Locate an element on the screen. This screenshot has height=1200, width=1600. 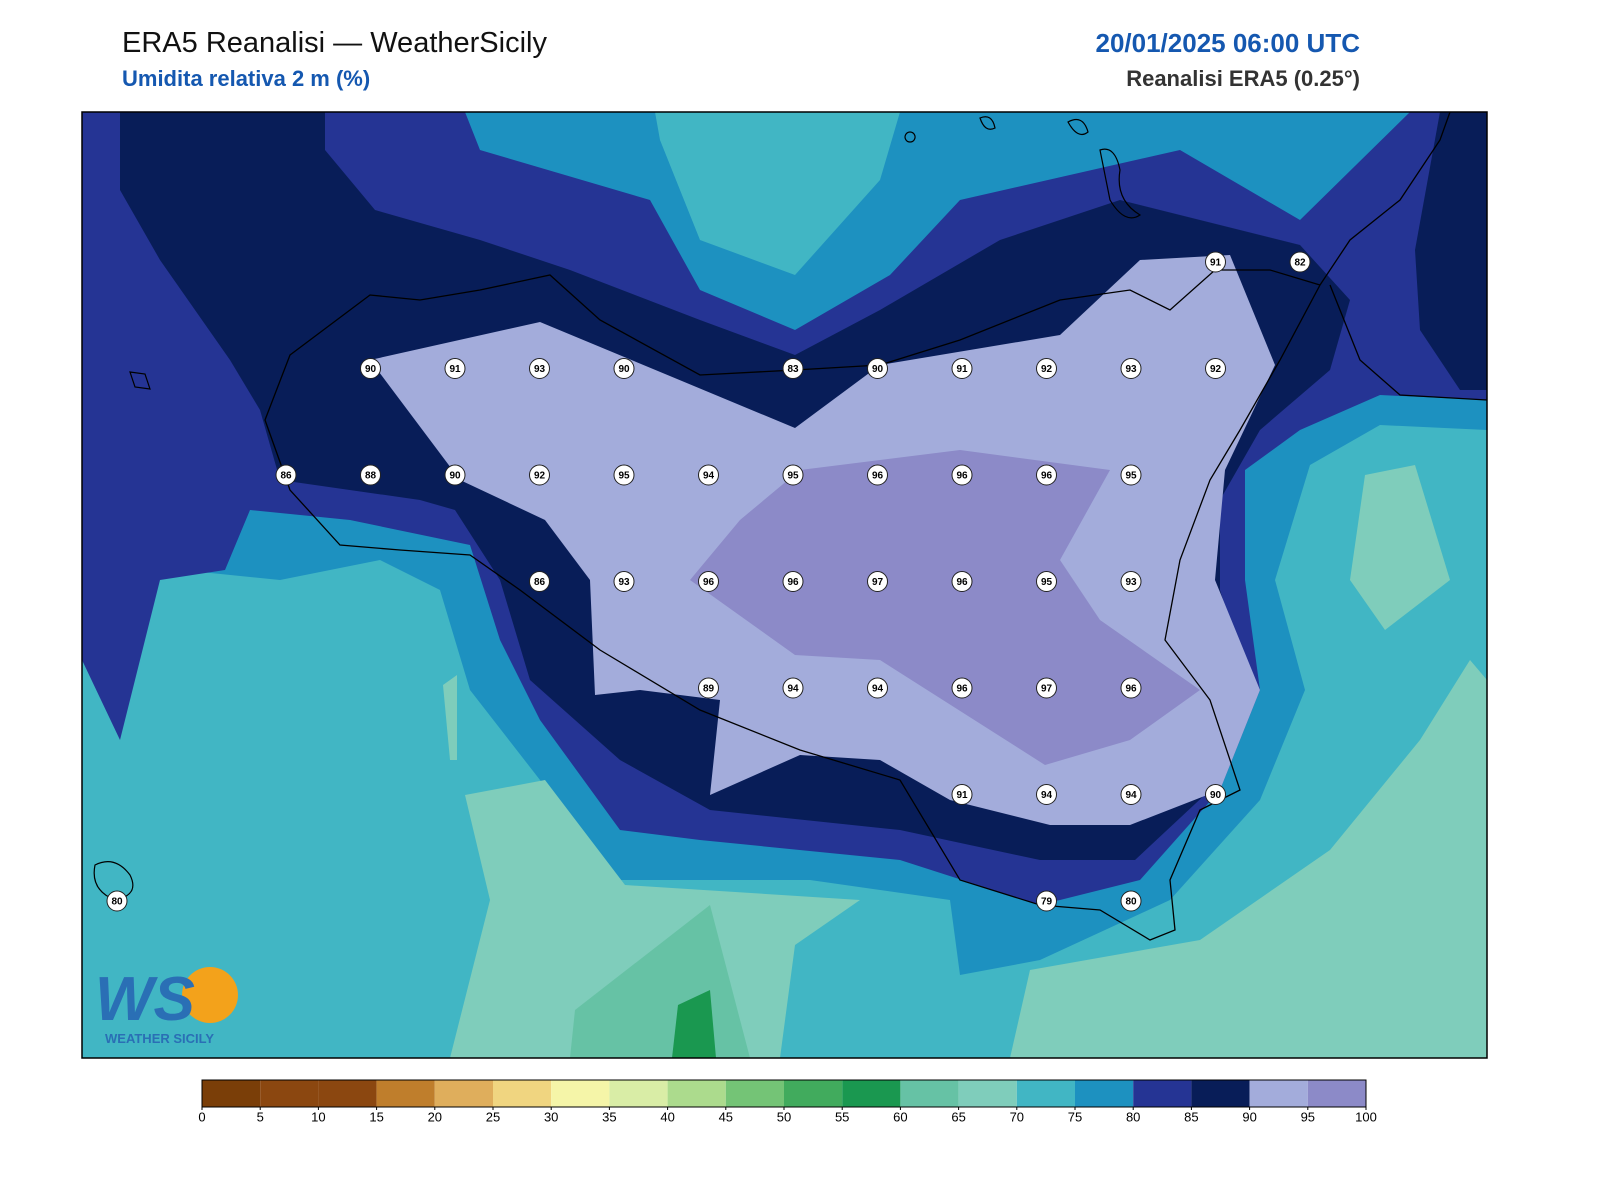
colorbar-tick-label: 40 is located at coordinates (667, 1116).